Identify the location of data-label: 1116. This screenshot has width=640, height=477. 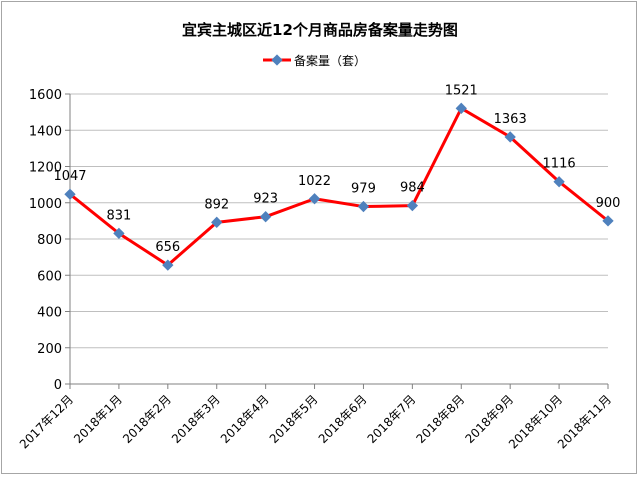
(559, 164).